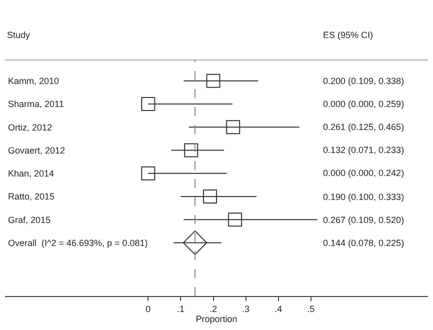 This screenshot has width=433, height=330. I want to click on y-tick-label: Kamm, 2010, so click(34, 81).